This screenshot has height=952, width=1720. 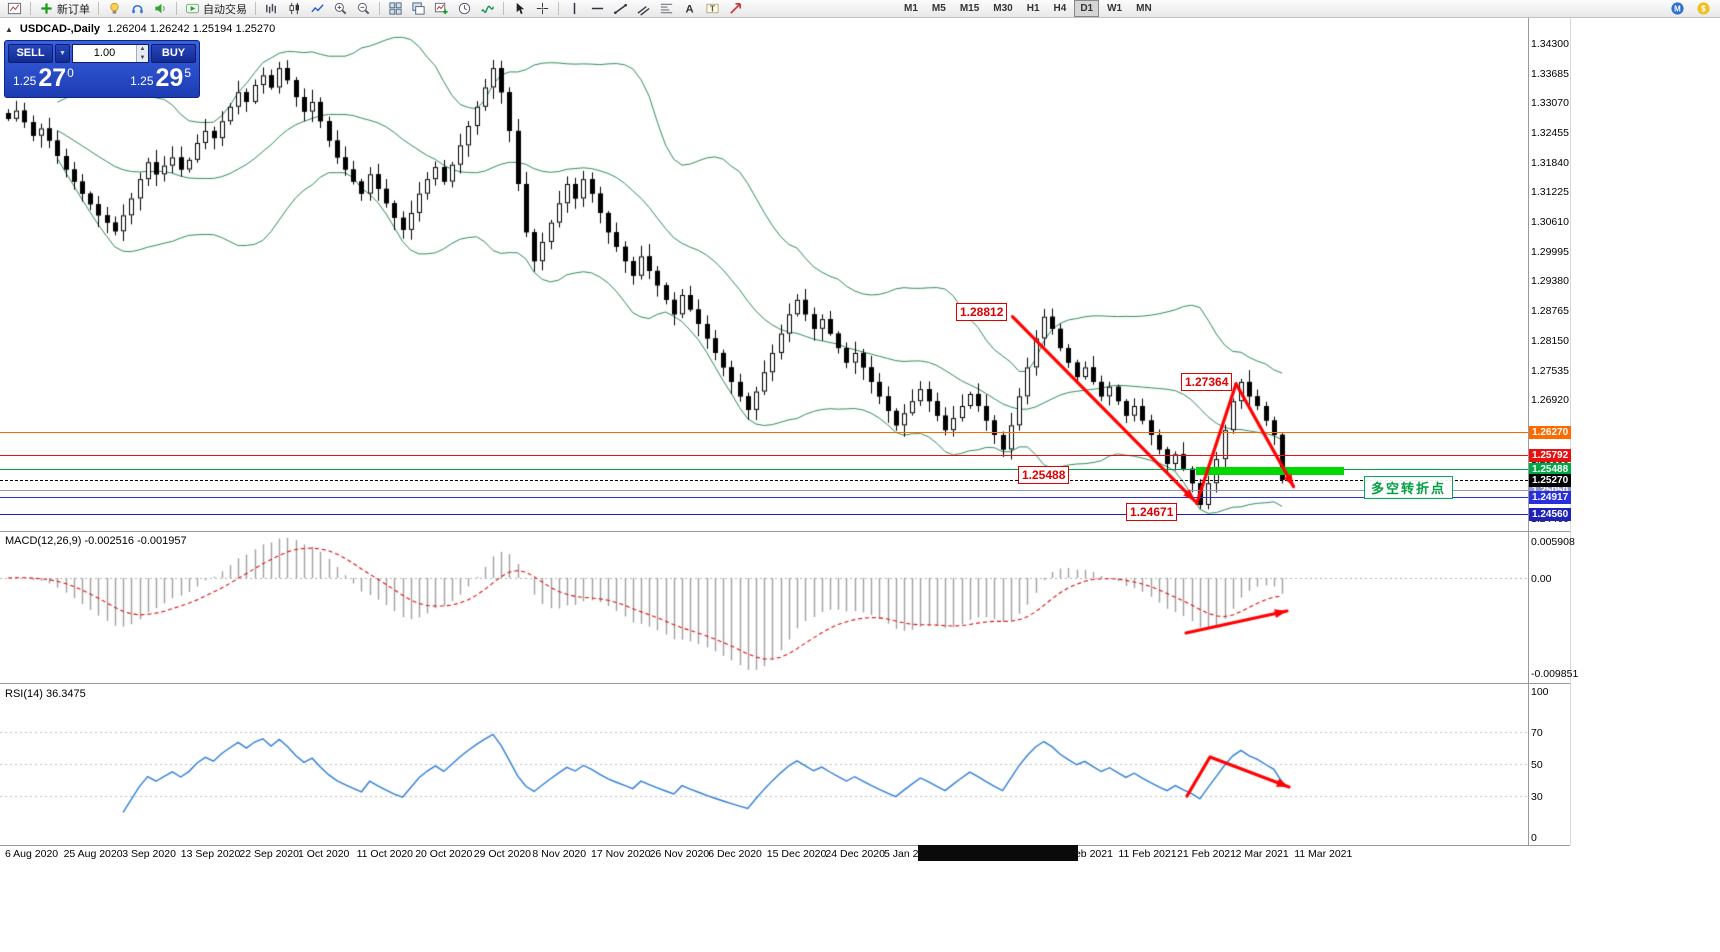 I want to click on trend-line-icon, so click(x=620, y=9).